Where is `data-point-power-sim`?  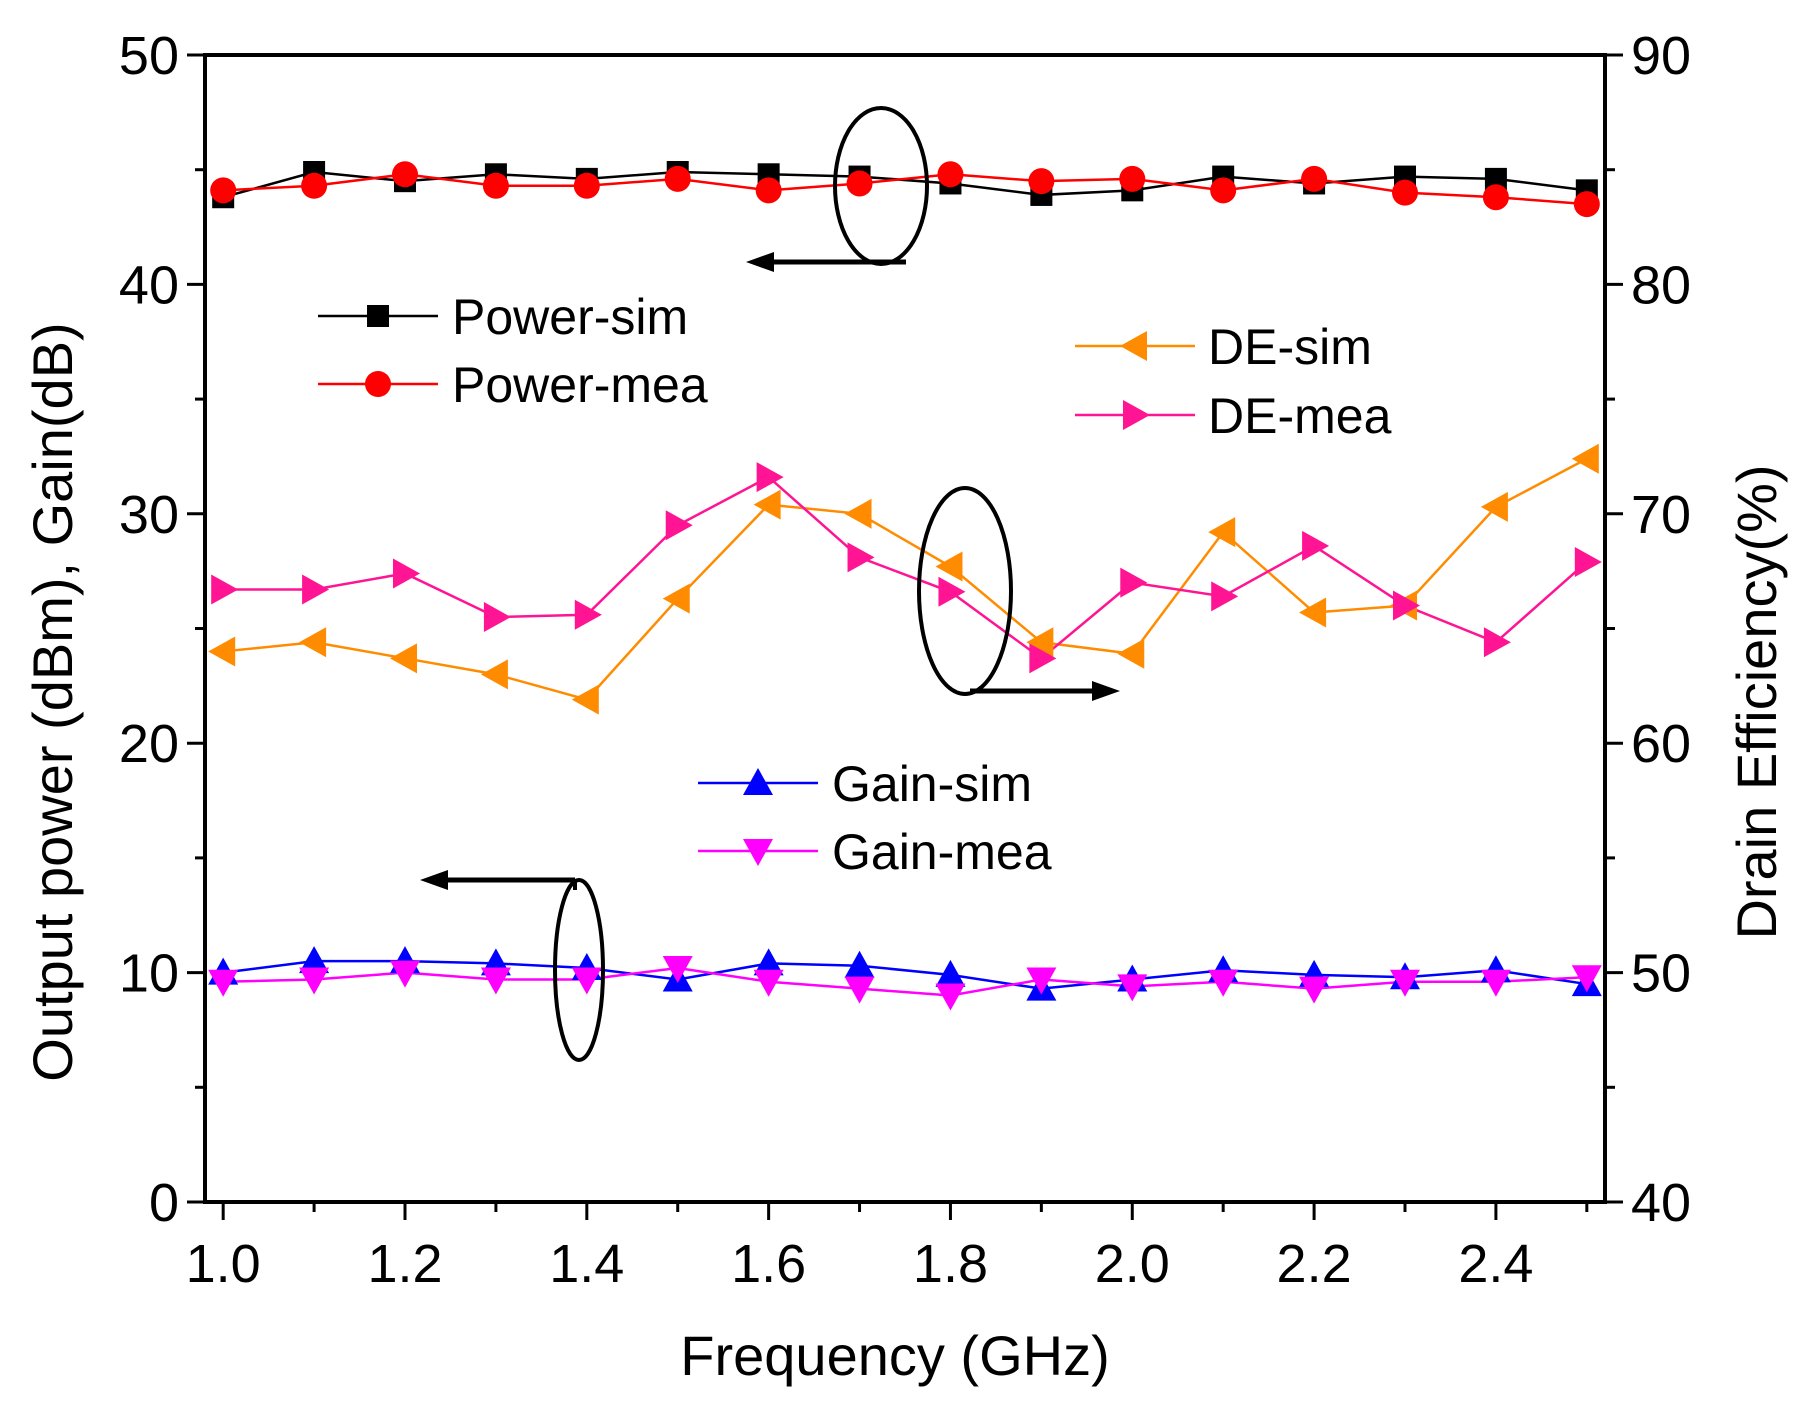 data-point-power-sim is located at coordinates (1495, 178).